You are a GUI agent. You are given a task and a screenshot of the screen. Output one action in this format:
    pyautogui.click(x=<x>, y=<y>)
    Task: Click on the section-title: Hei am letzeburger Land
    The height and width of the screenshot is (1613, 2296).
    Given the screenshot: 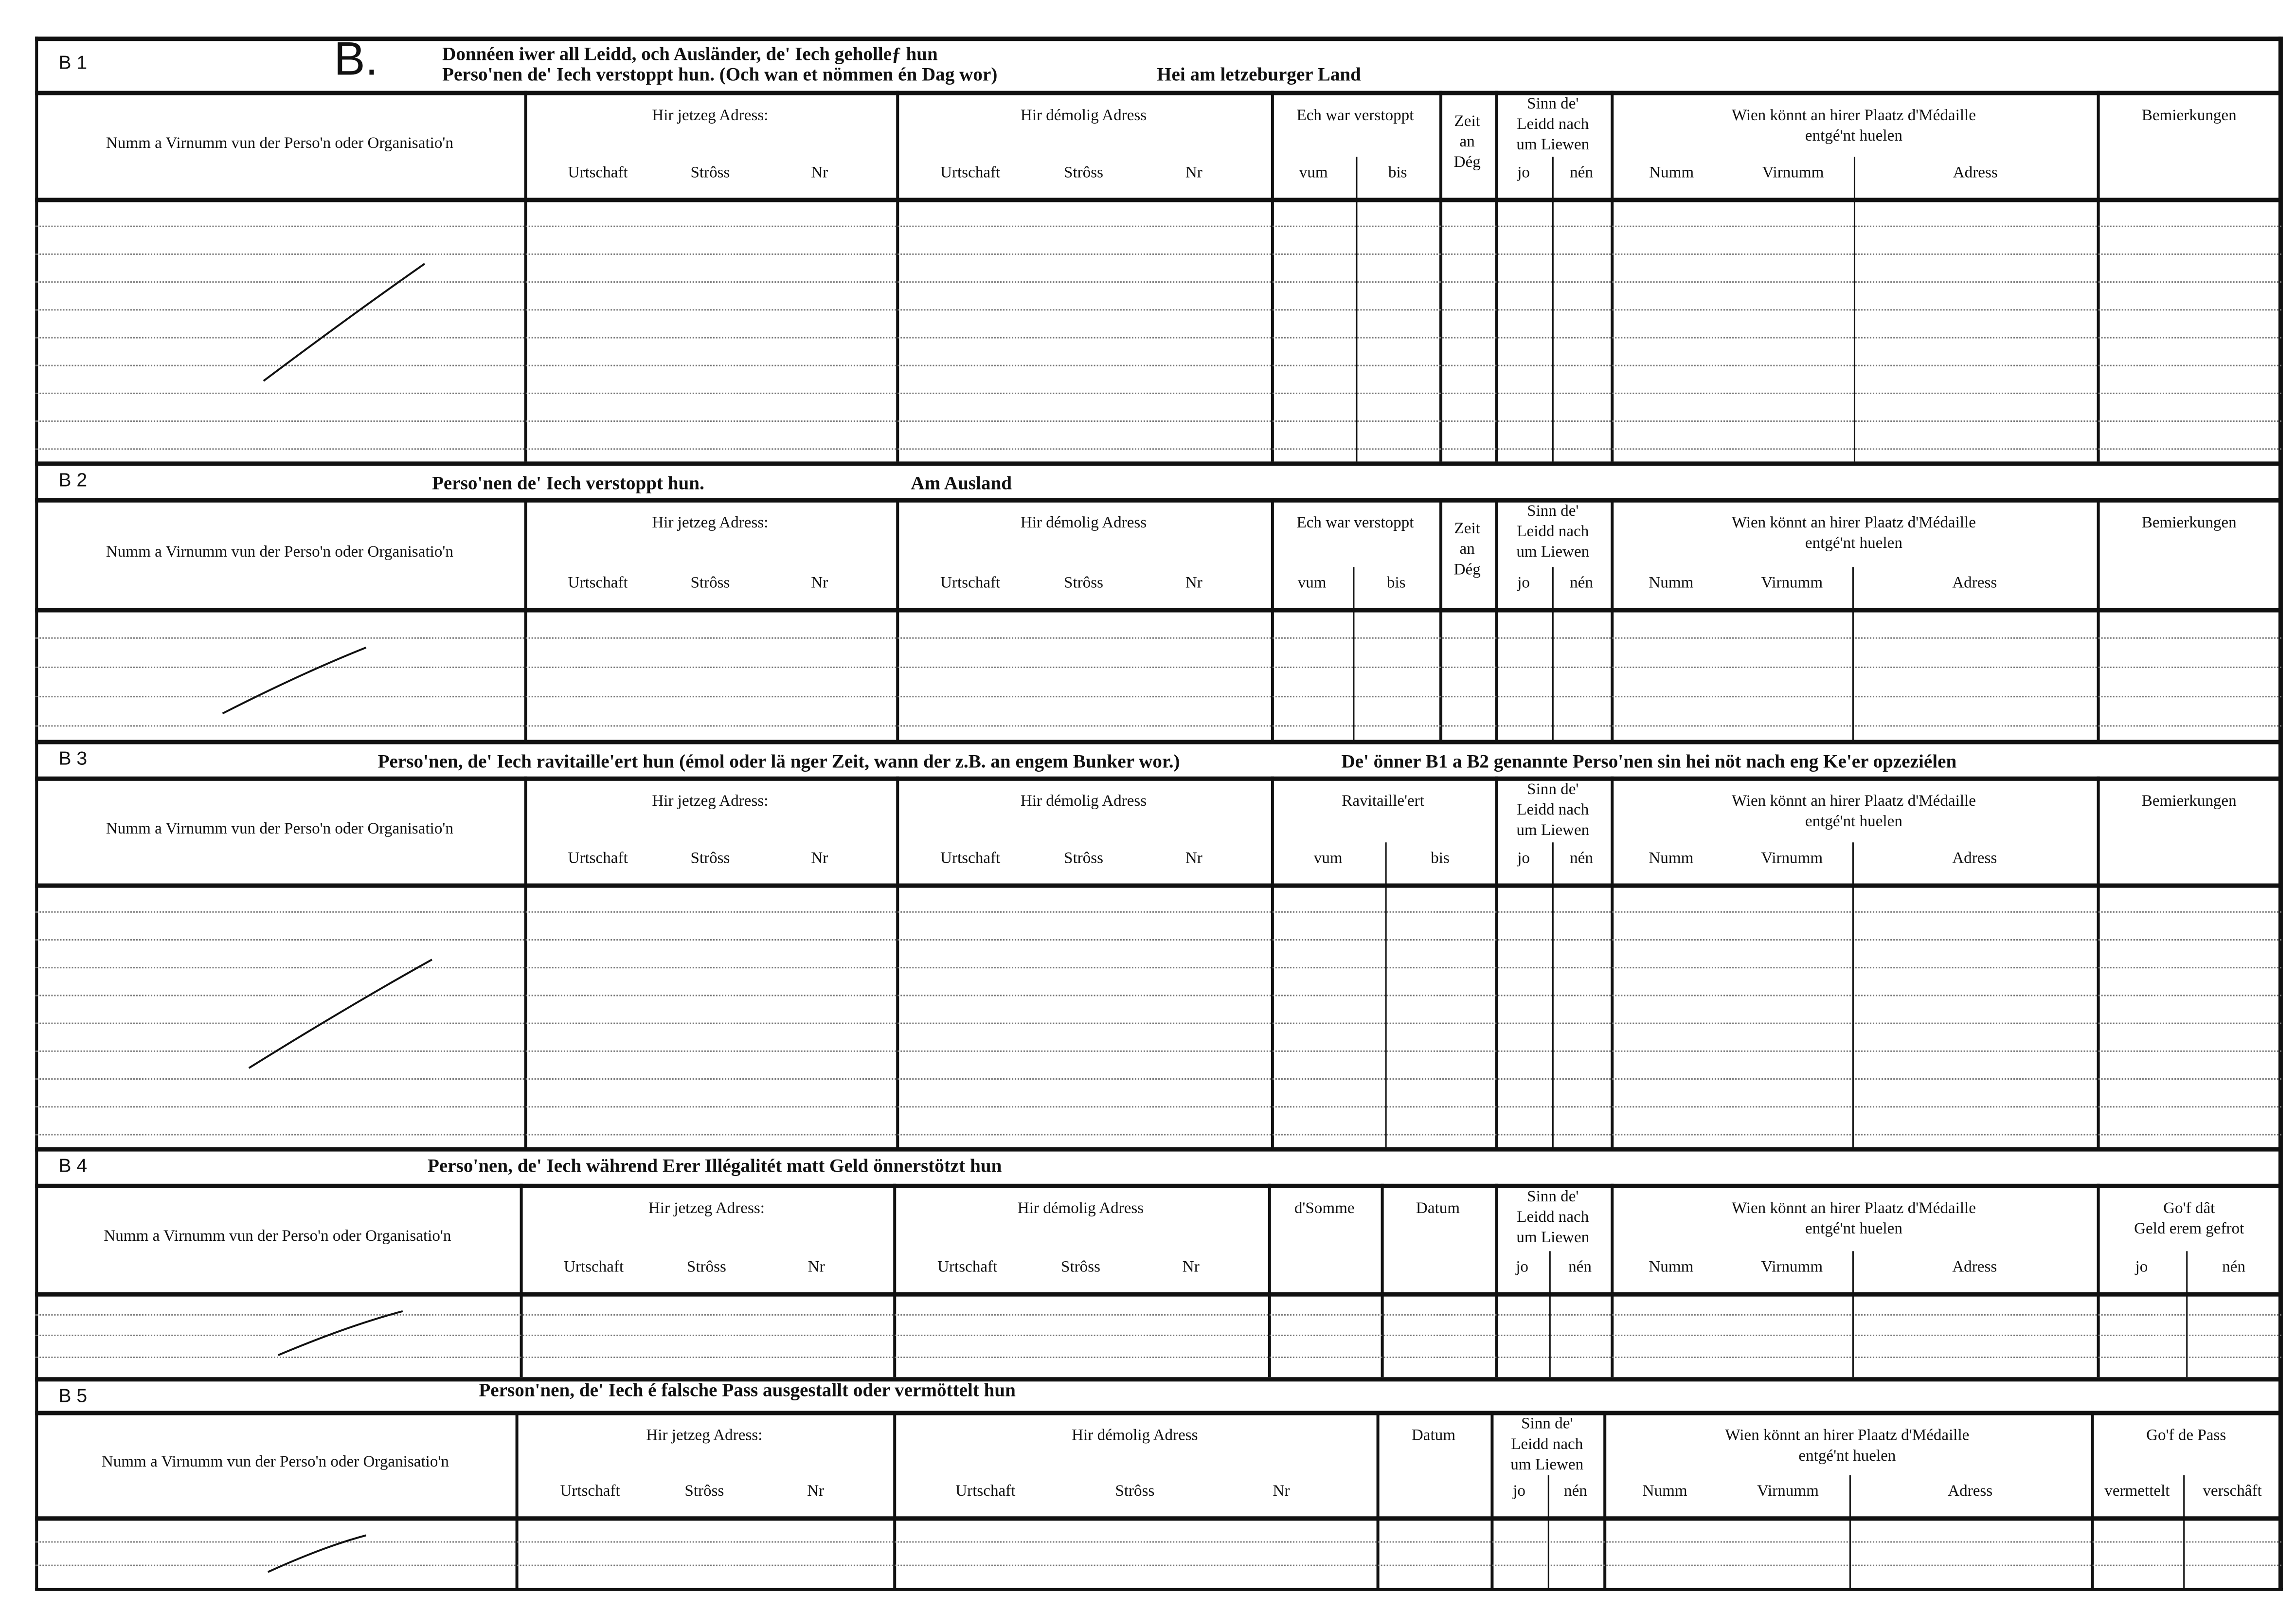 What is the action you would take?
    pyautogui.click(x=1259, y=74)
    